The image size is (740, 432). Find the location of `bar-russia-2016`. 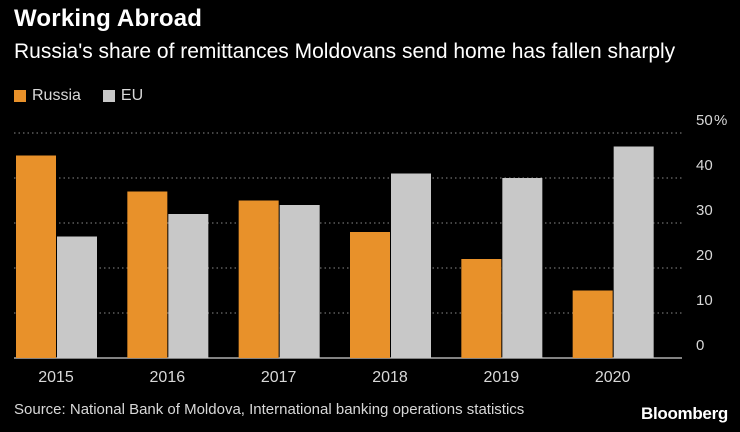

bar-russia-2016 is located at coordinates (147, 274).